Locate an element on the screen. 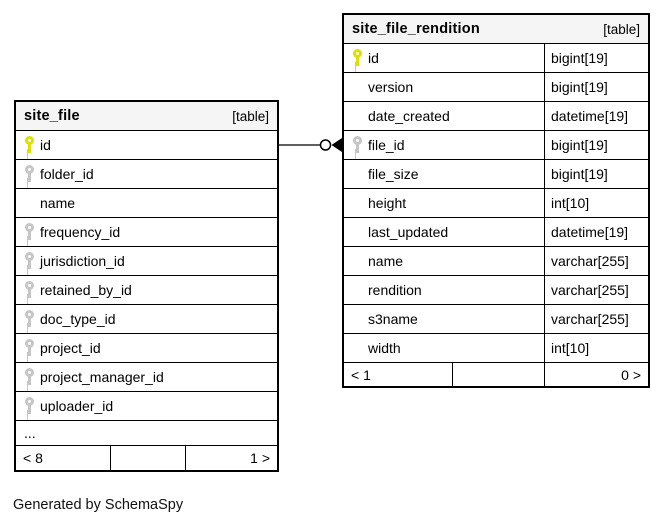  column-name: frequency_id is located at coordinates (80, 232).